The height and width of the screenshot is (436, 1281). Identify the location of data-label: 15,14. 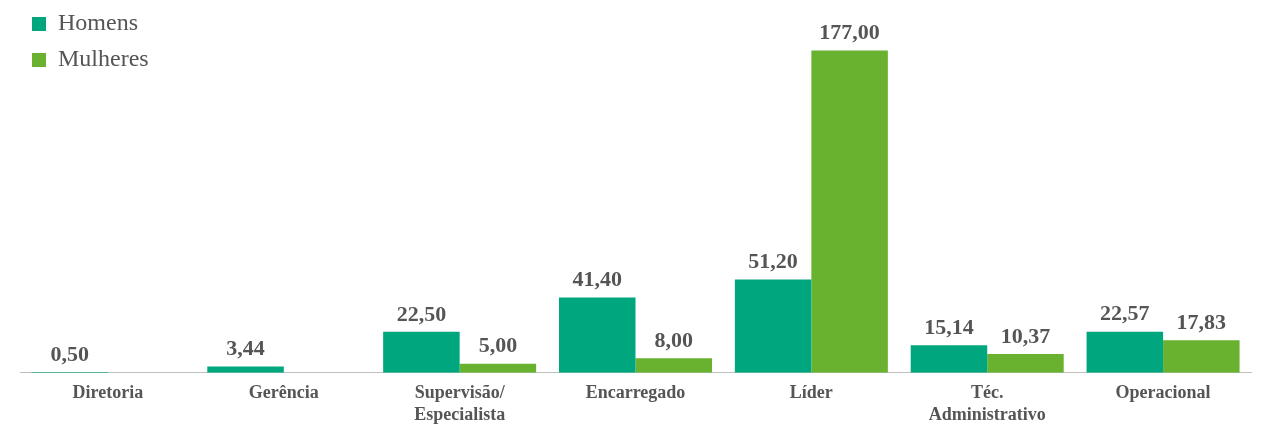
(949, 326).